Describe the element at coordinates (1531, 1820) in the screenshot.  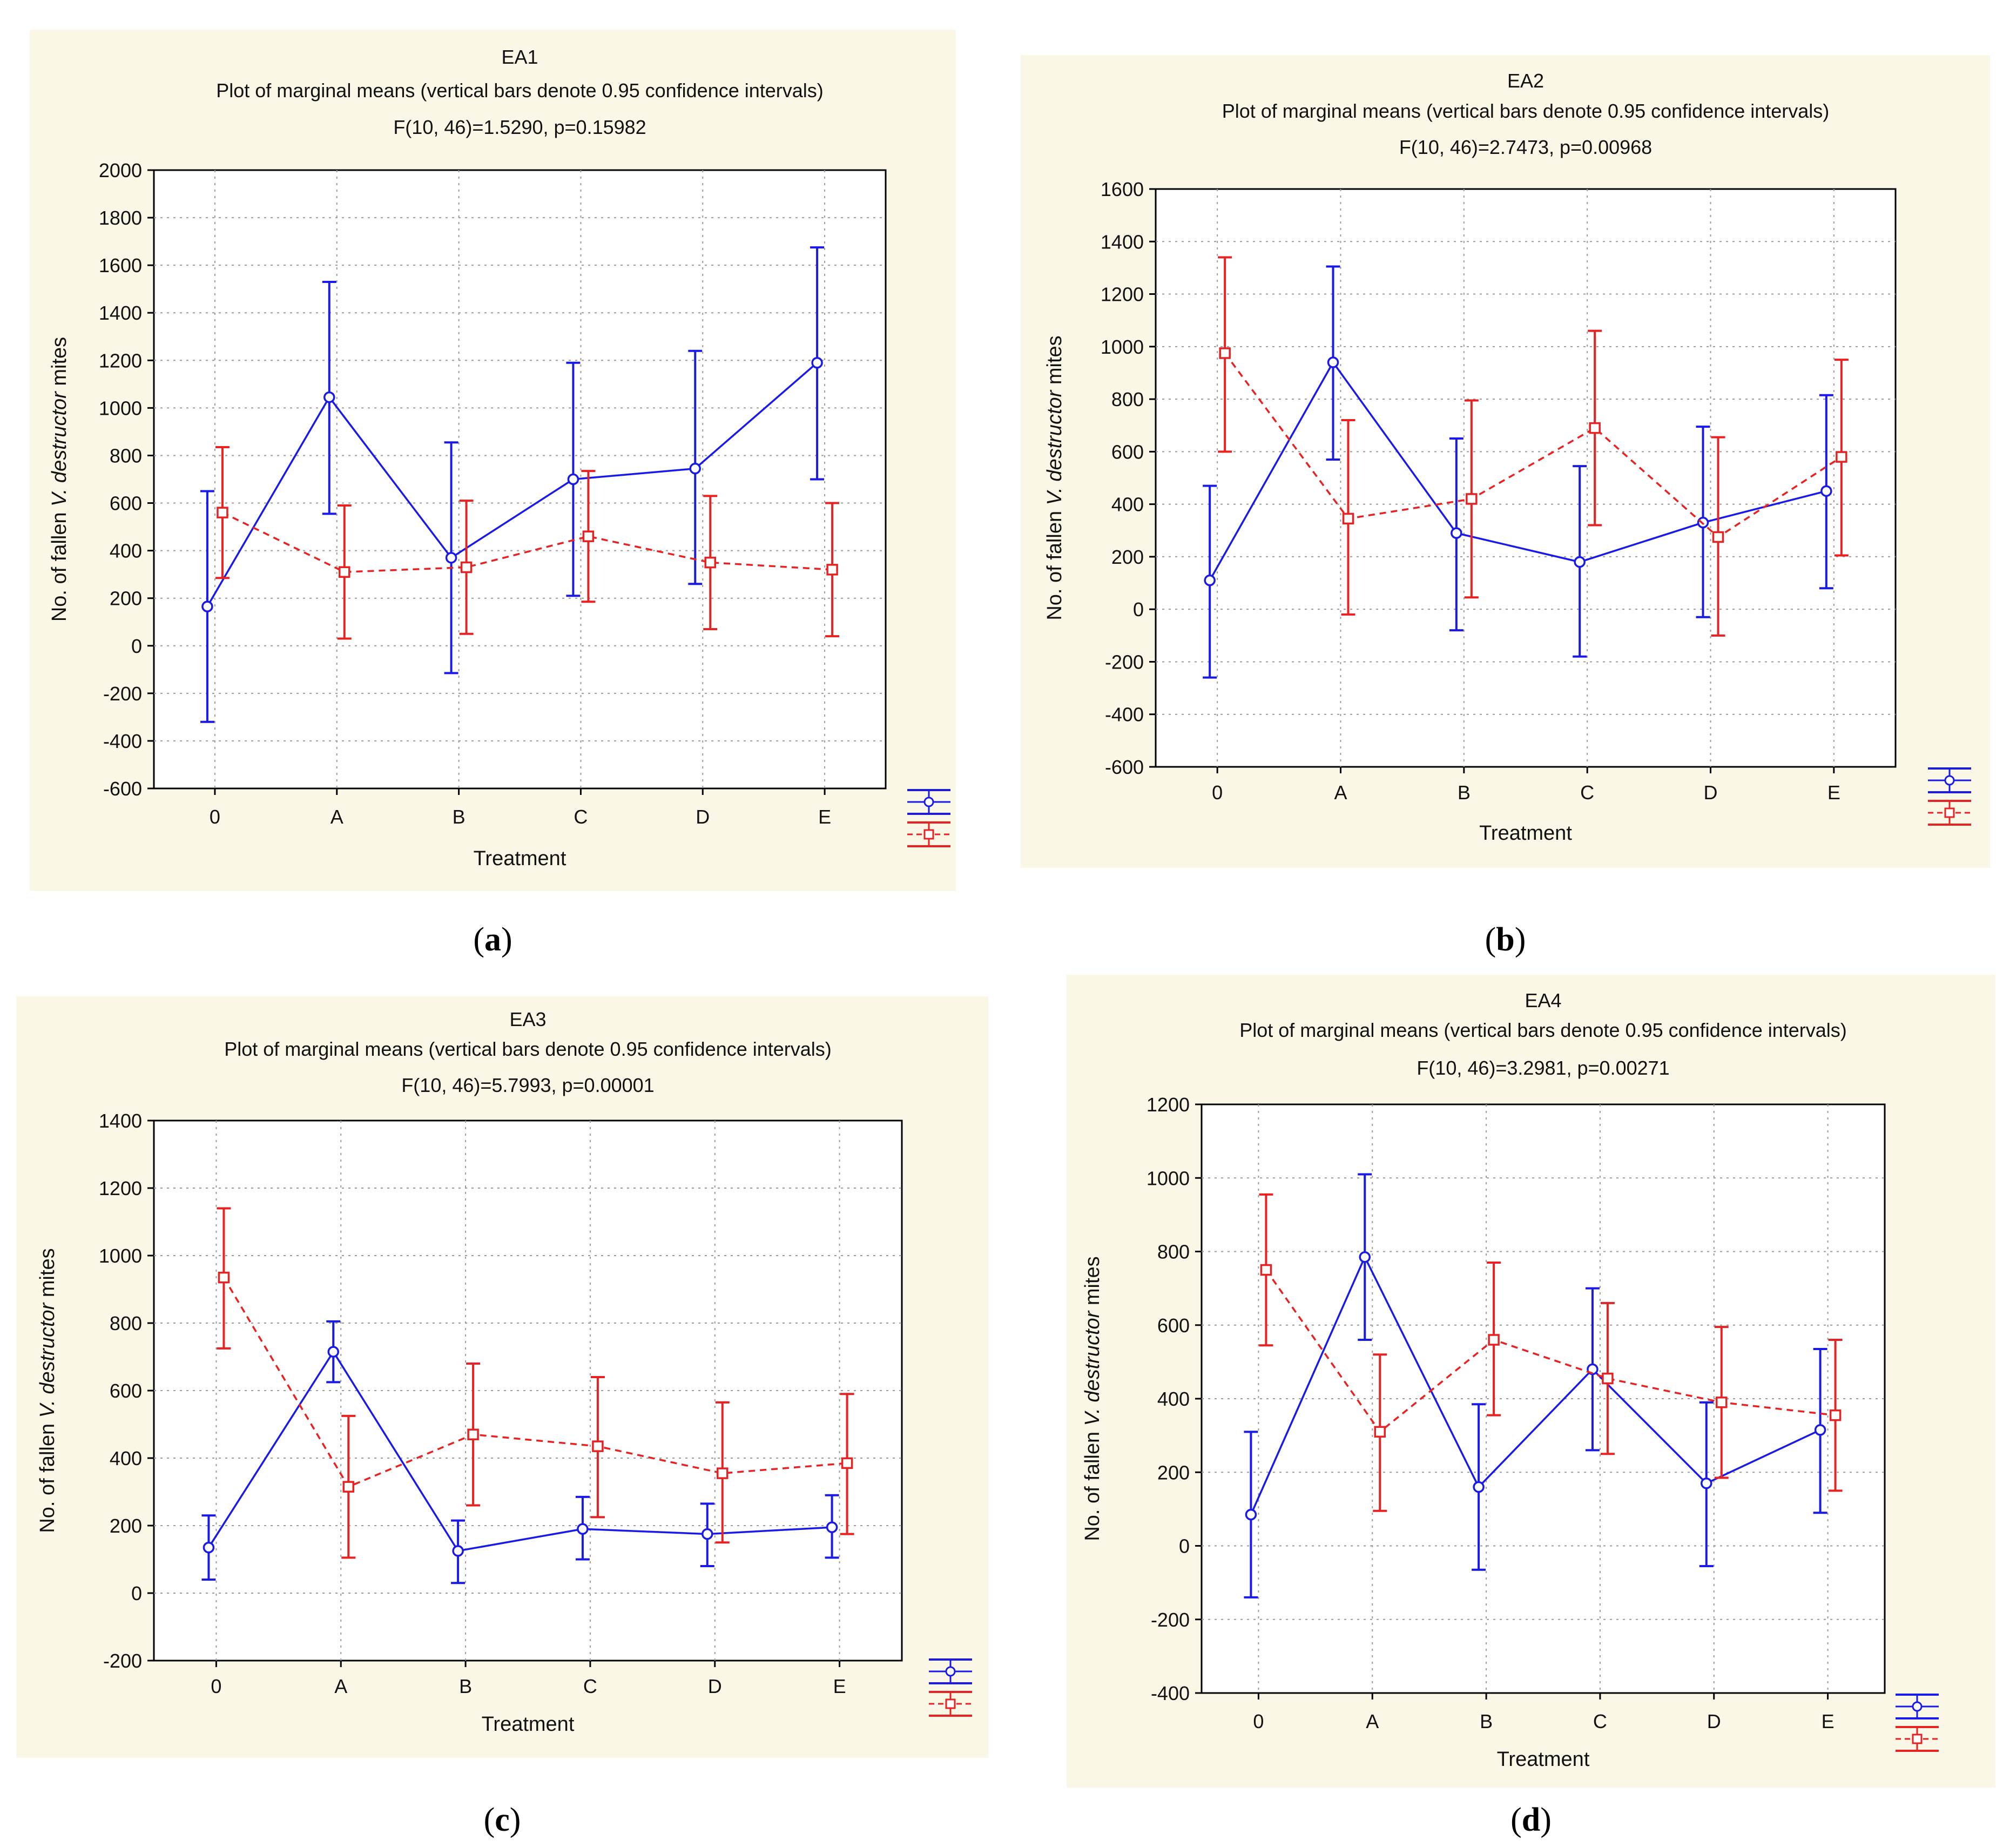
I see `panel-label: (d)` at that location.